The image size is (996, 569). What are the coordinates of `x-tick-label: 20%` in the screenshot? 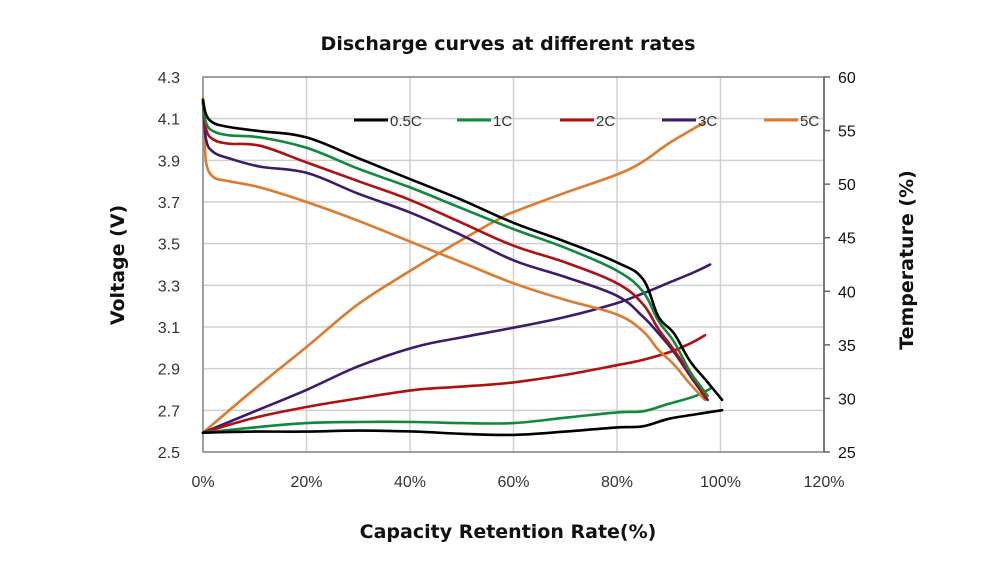 It's located at (306, 482).